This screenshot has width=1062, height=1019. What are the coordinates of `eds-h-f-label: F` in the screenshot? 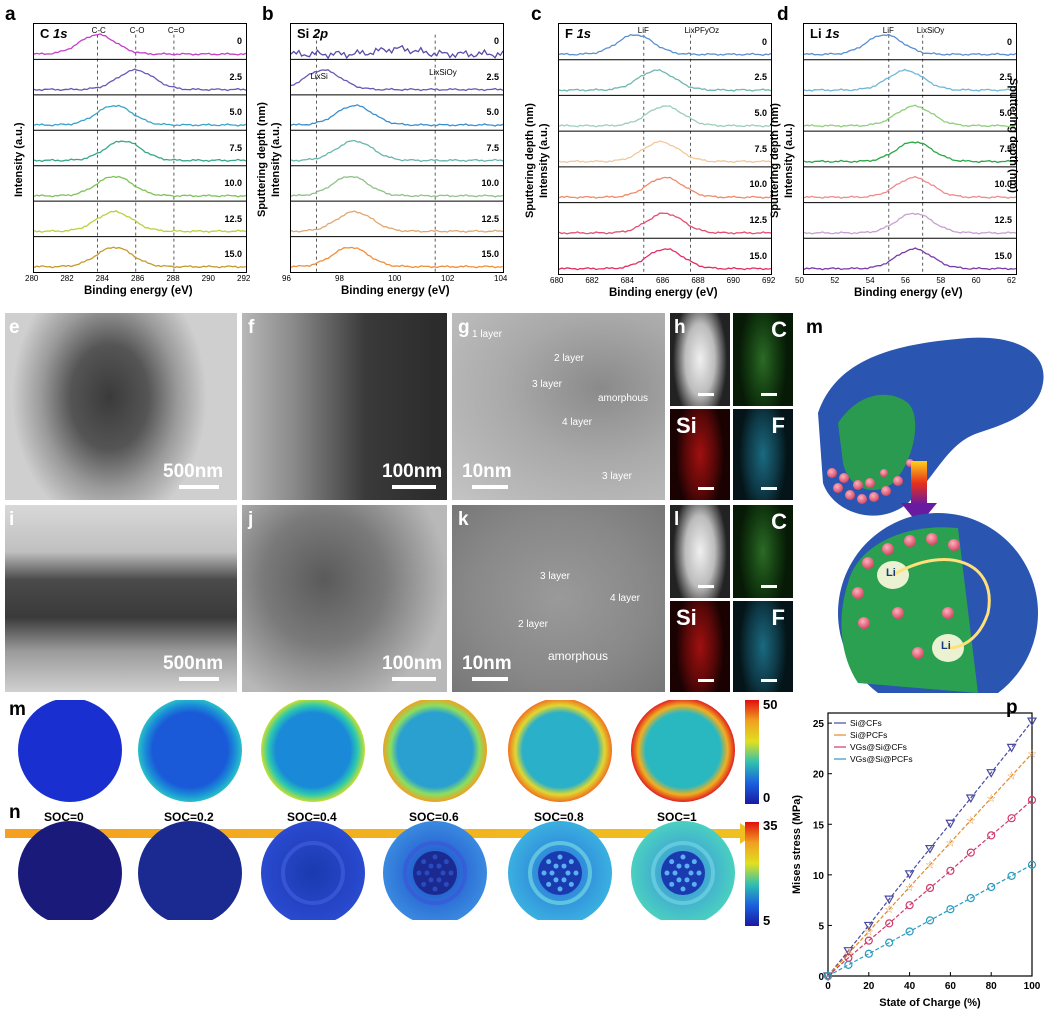 It's located at (778, 425).